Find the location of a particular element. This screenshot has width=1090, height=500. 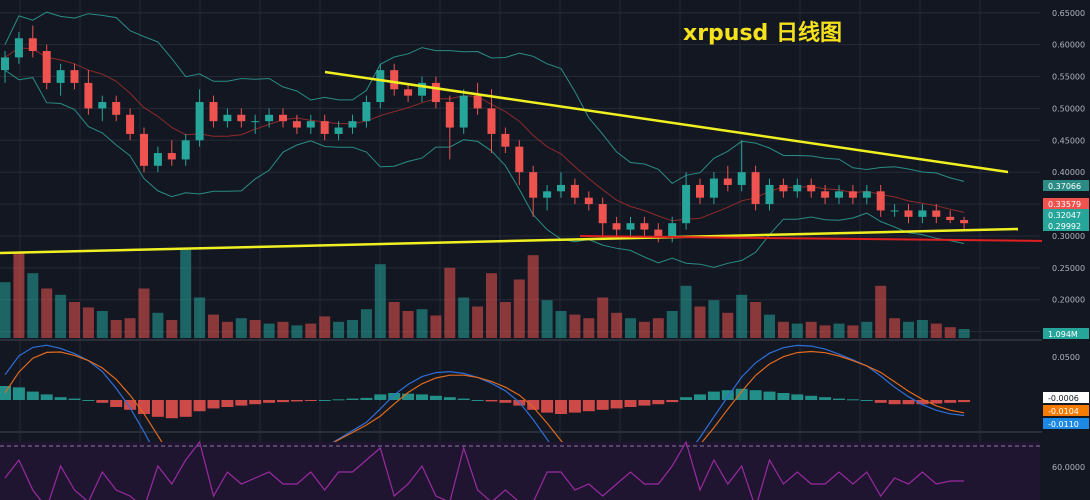

price-highlight-box is located at coordinates (1066, 185).